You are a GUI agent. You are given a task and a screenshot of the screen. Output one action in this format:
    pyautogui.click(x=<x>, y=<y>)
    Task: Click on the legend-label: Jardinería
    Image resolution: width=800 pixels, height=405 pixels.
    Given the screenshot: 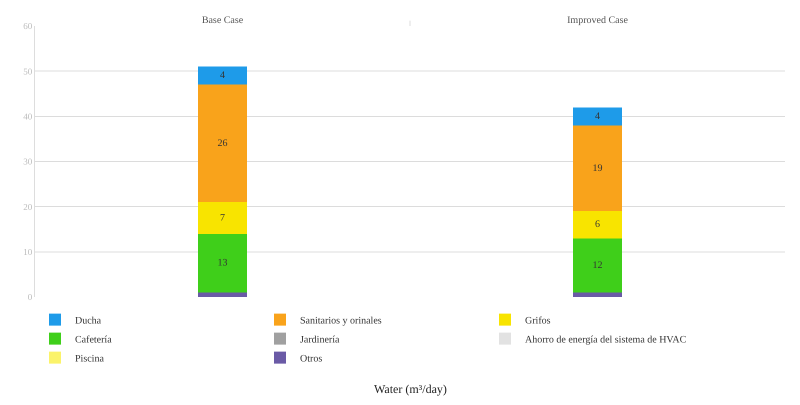 What is the action you would take?
    pyautogui.click(x=320, y=340)
    